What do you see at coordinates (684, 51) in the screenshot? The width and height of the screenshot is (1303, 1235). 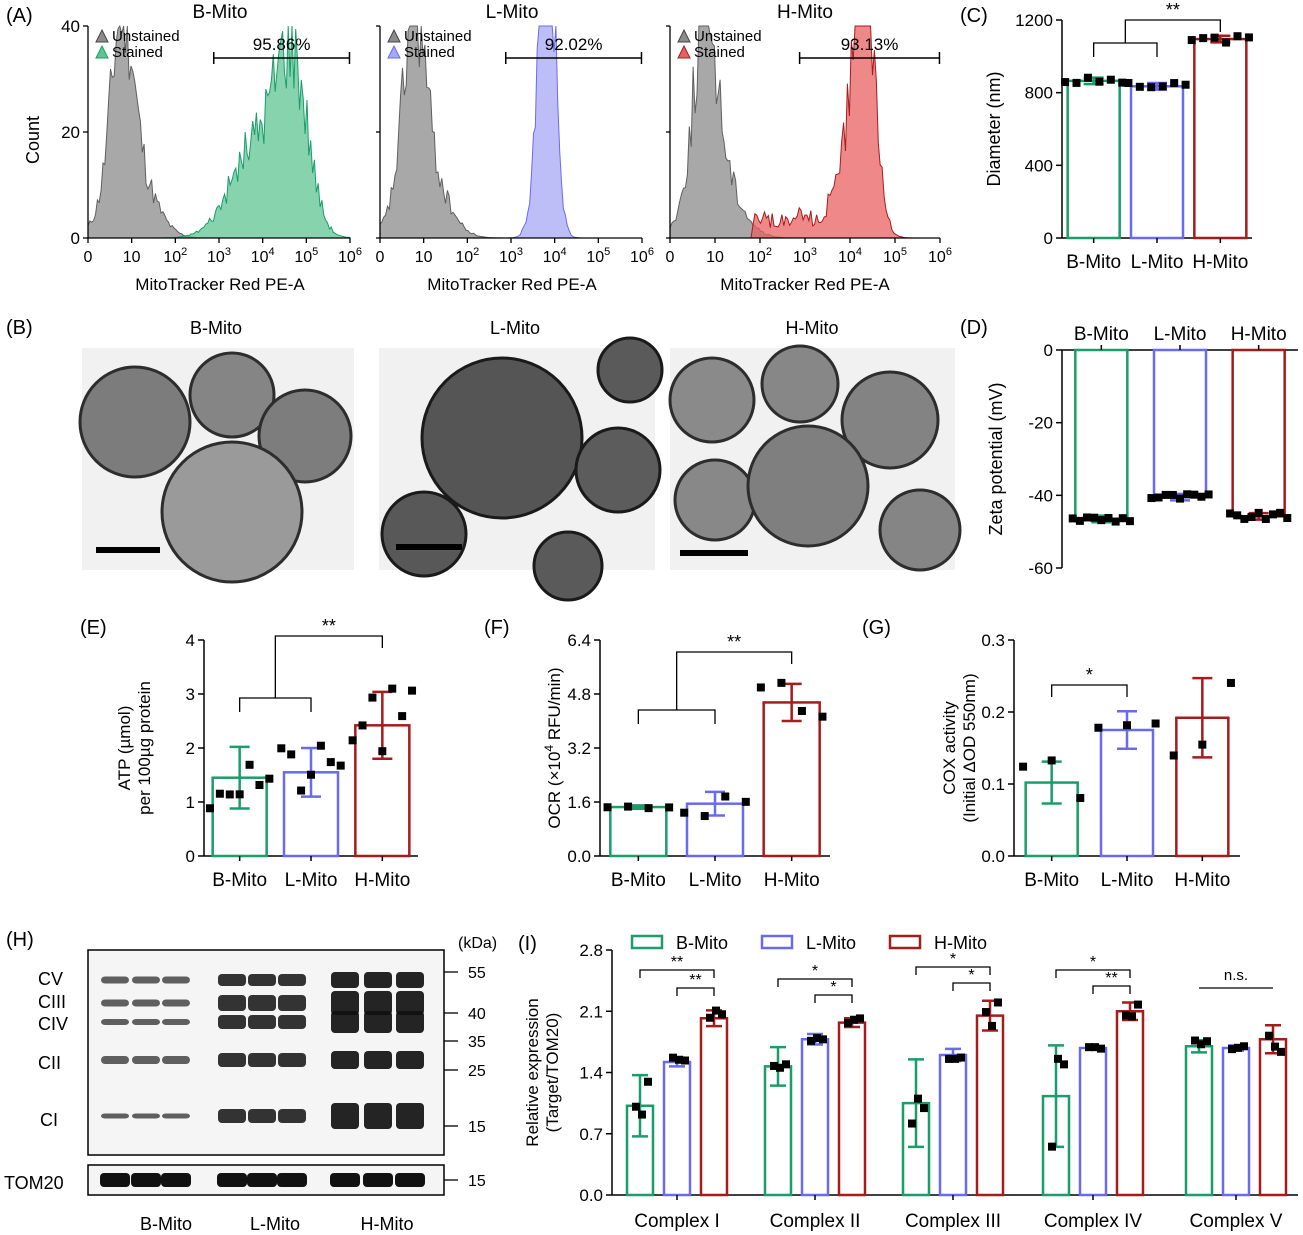 I see `legend-stained-swatch` at bounding box center [684, 51].